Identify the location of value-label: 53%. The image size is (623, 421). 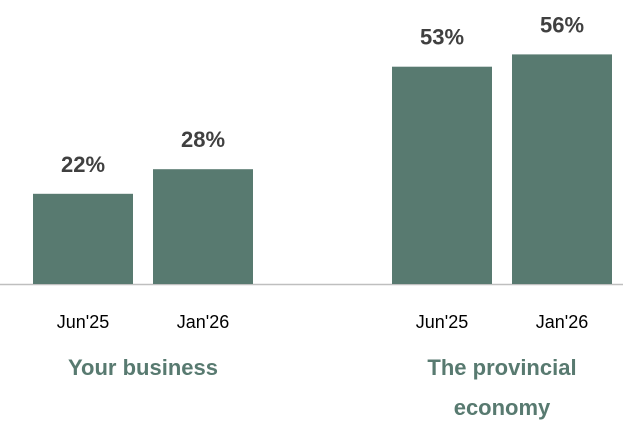
(442, 37).